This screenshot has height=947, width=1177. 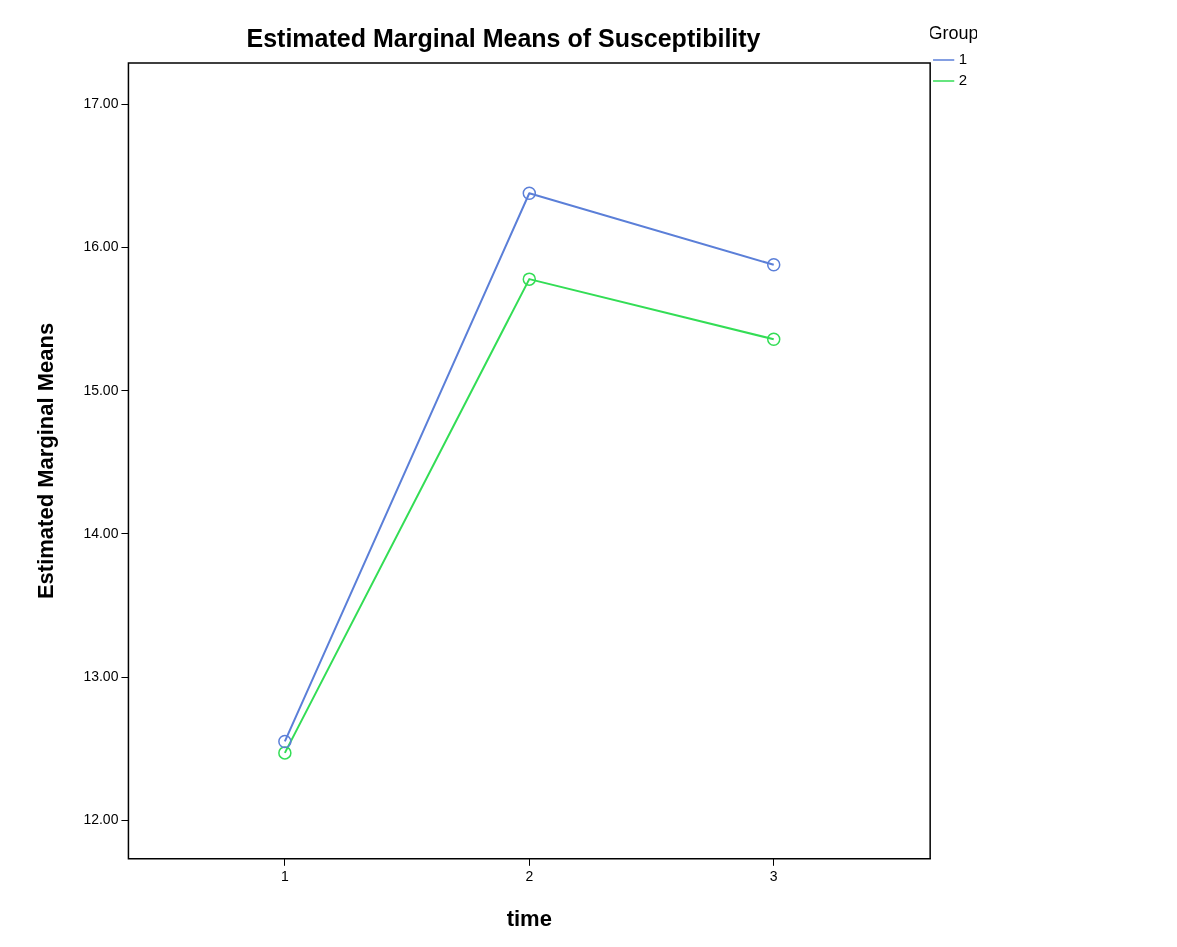 What do you see at coordinates (962, 80) in the screenshot?
I see `legend-label: 2` at bounding box center [962, 80].